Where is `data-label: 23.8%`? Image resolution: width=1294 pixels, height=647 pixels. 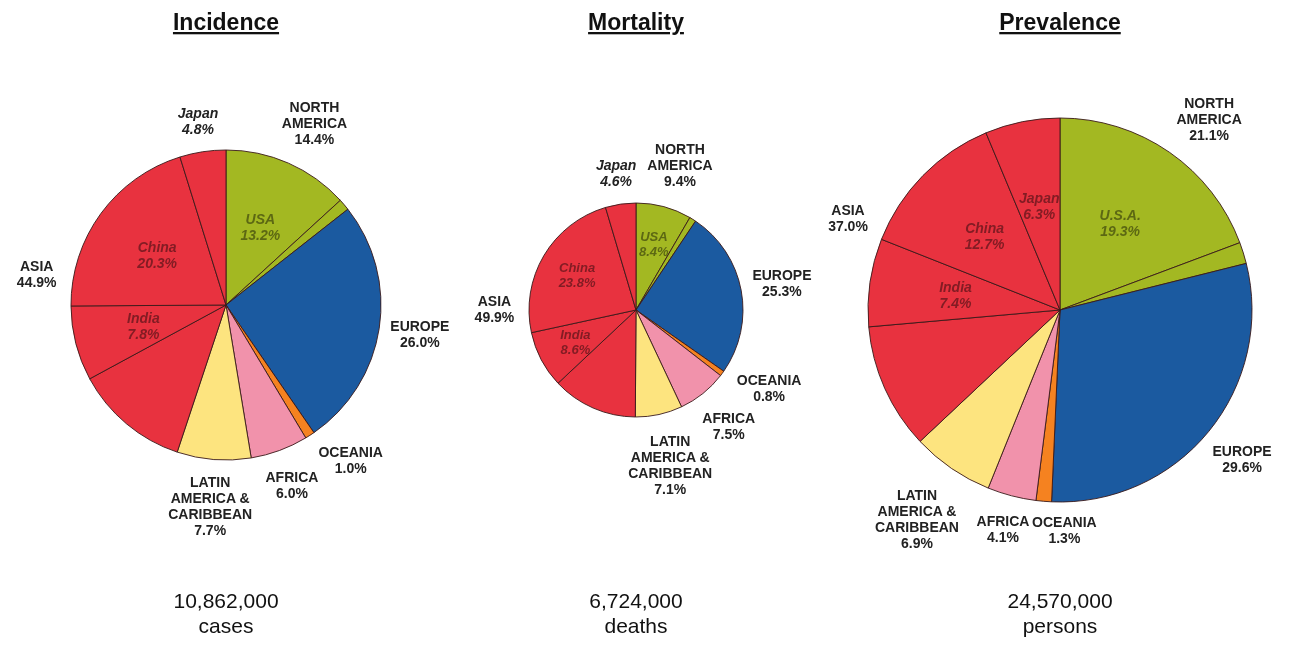 data-label: 23.8% is located at coordinates (576, 283).